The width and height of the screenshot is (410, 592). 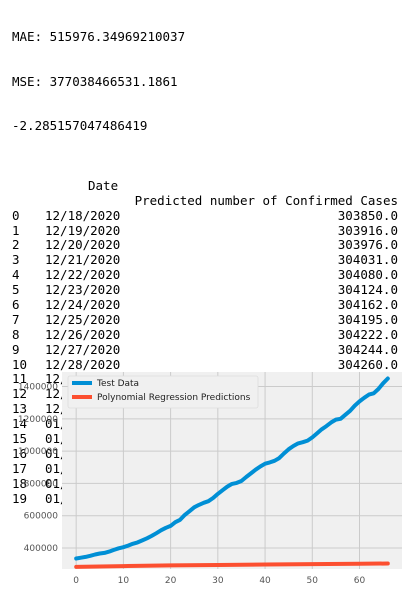 What do you see at coordinates (83, 260) in the screenshot?
I see `cell-date: 12/21/2020` at bounding box center [83, 260].